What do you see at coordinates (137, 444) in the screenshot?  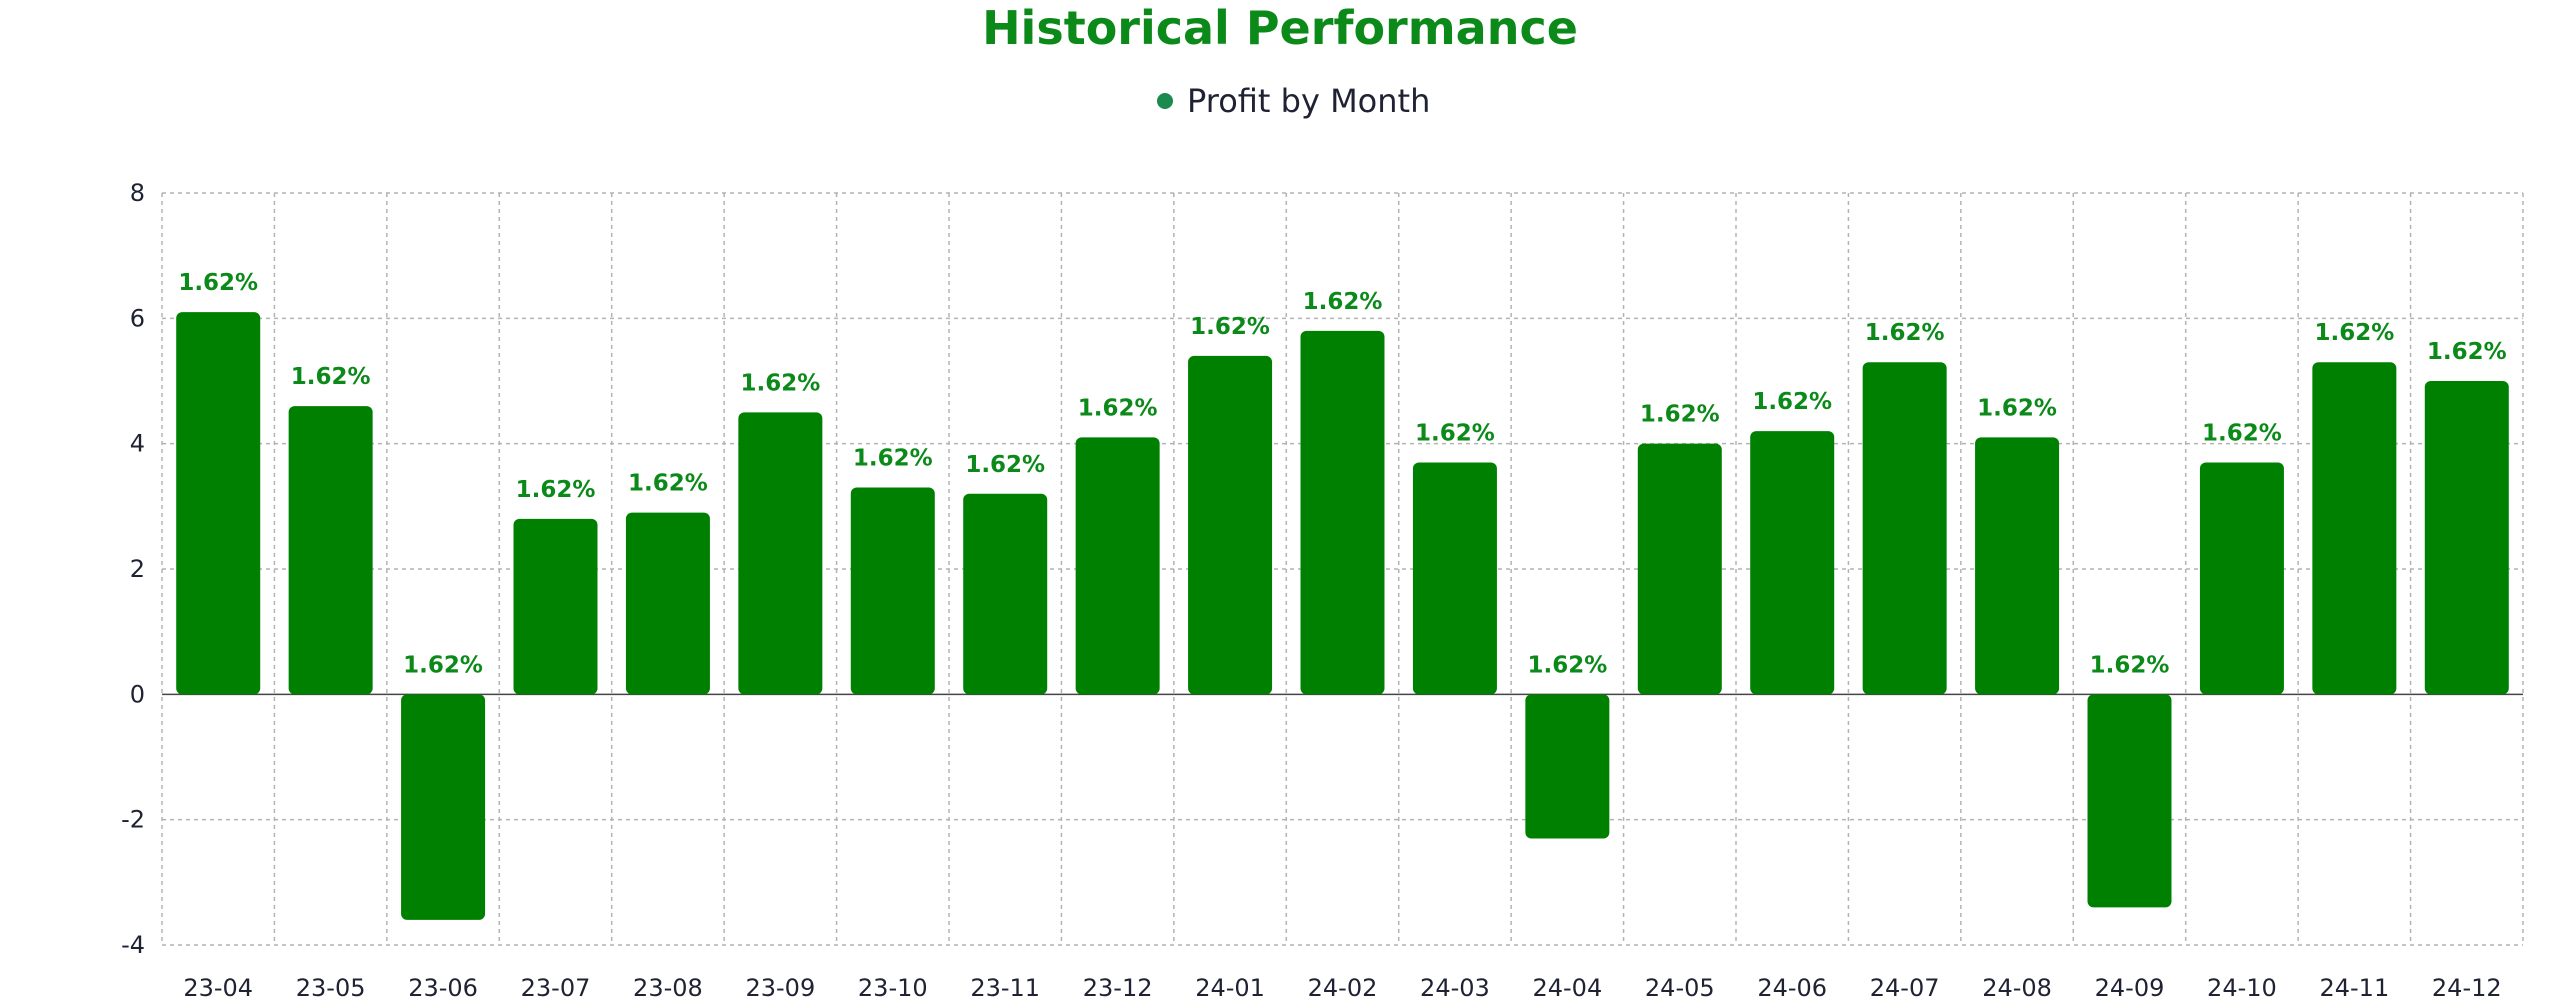 I see `y-tick-label: 4` at bounding box center [137, 444].